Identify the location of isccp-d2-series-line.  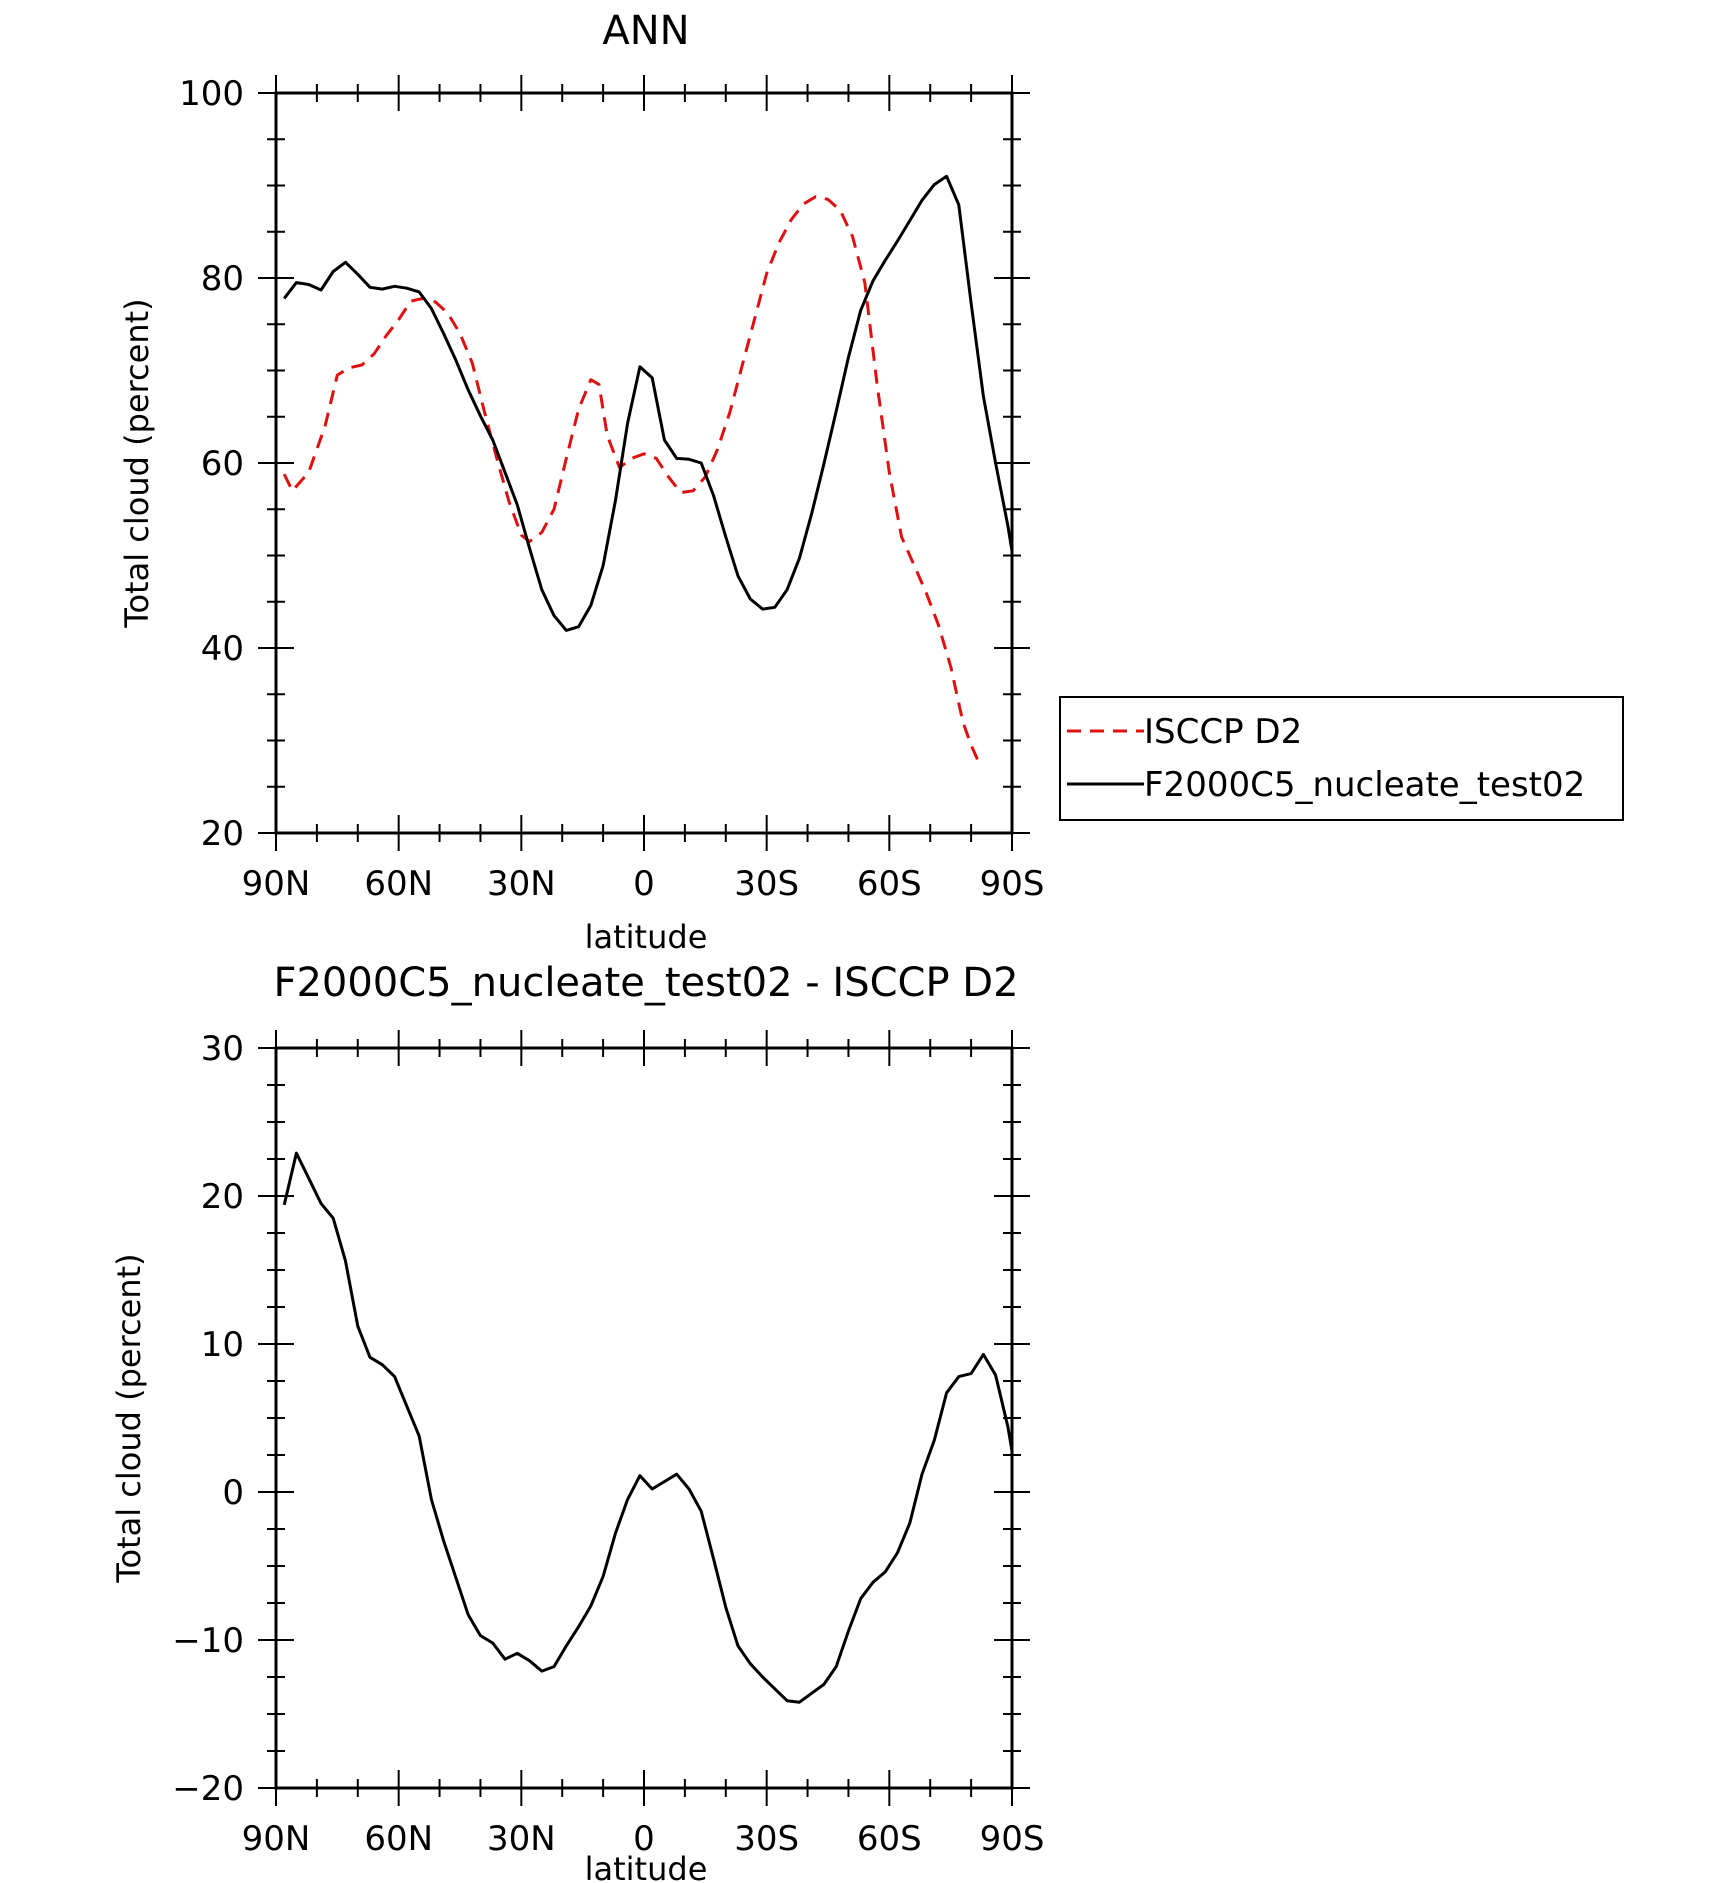
(631, 480).